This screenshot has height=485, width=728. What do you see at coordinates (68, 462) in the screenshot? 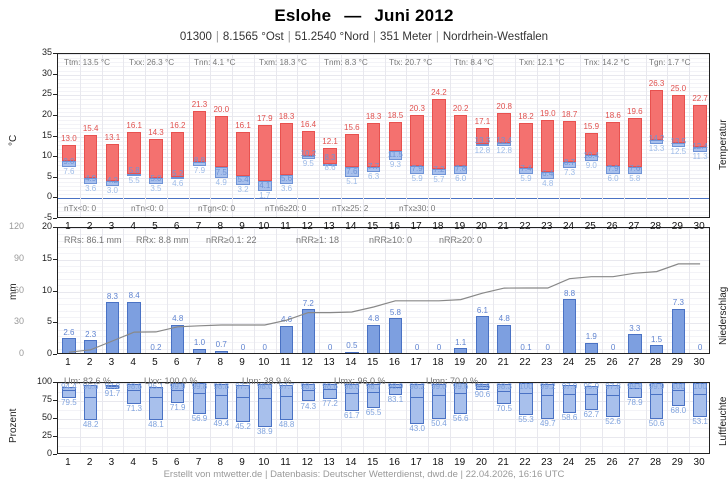
I see `humidity-x-tick-label: 1` at bounding box center [68, 462].